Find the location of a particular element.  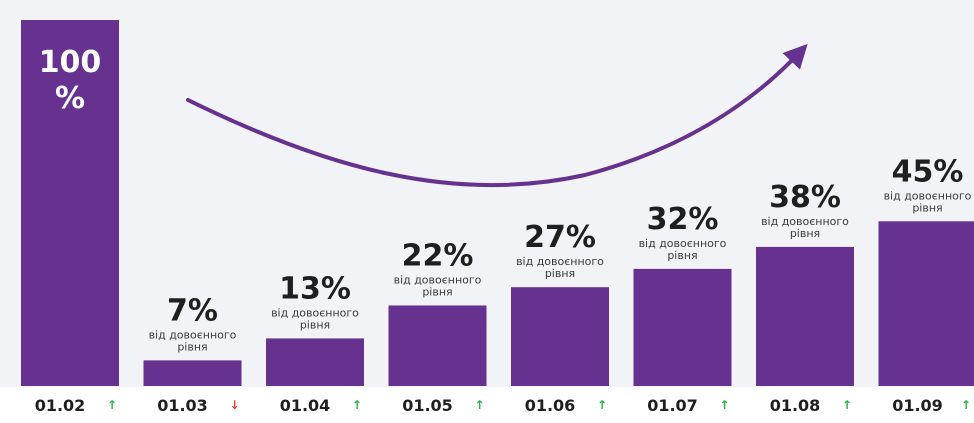

sub-label-01.06-line1: від довоєнного is located at coordinates (560, 261).